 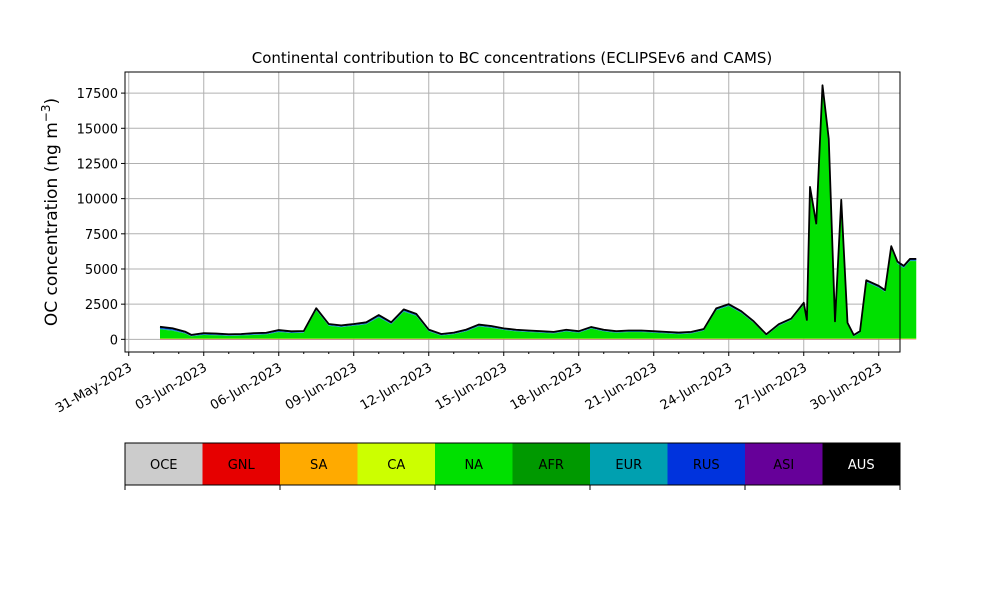 I want to click on legend-label-na: NA, so click(x=473, y=465).